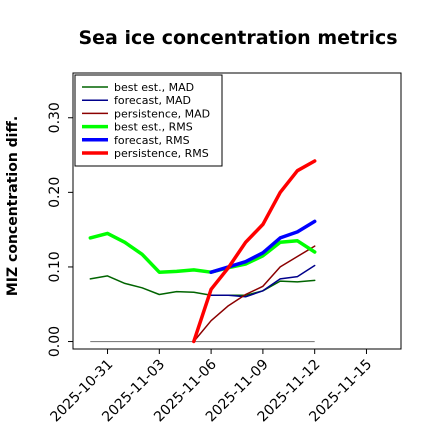 Image resolution: width=440 pixels, height=440 pixels. I want to click on y-axis: 0.00 0.10 0.20 0.30, so click(60, 229).